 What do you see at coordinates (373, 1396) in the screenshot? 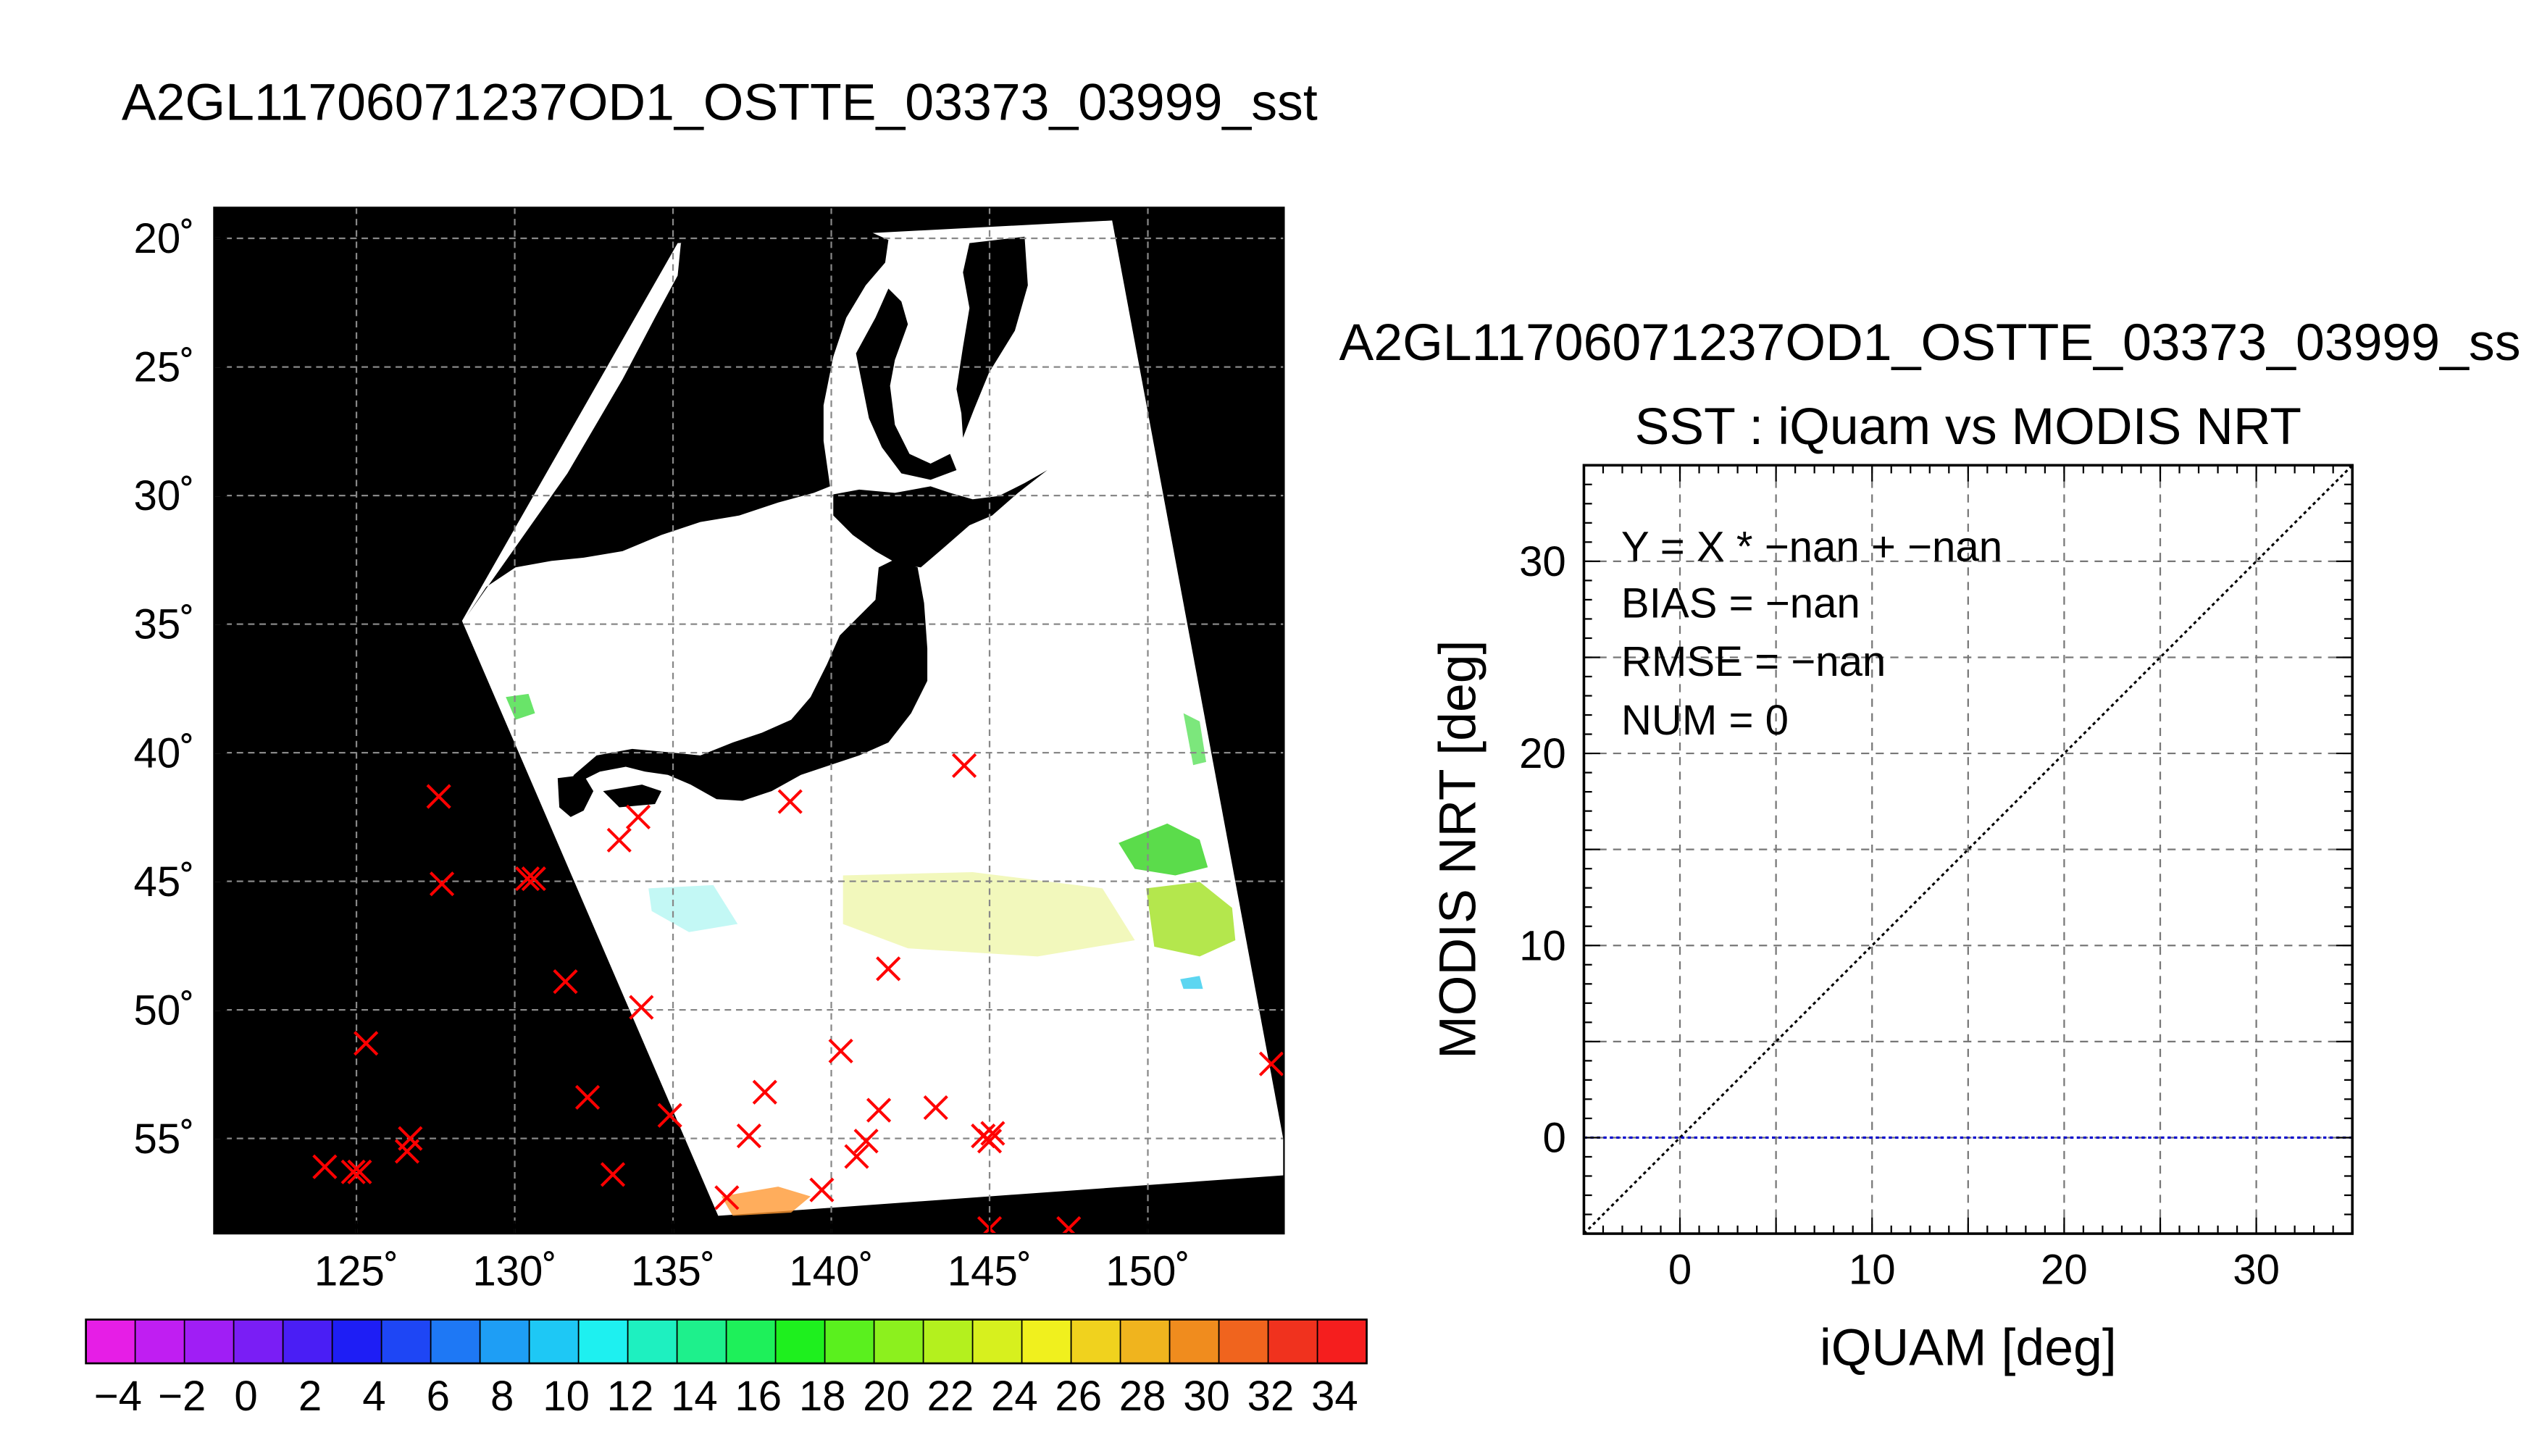
I see `colorbar-tick-label: 4` at bounding box center [373, 1396].